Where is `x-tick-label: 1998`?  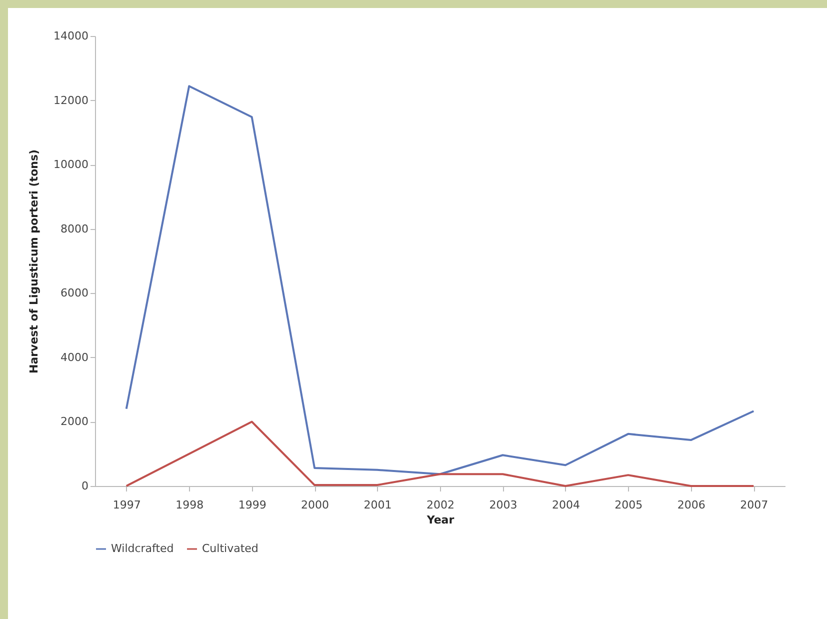
x-tick-label: 1998 is located at coordinates (190, 505).